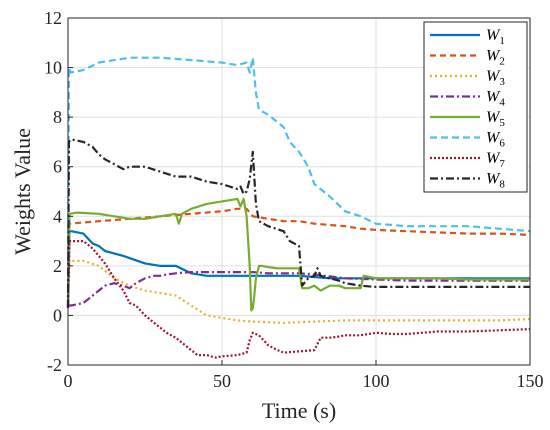  Describe the element at coordinates (57, 266) in the screenshot. I see `y-tick-label: 2` at that location.